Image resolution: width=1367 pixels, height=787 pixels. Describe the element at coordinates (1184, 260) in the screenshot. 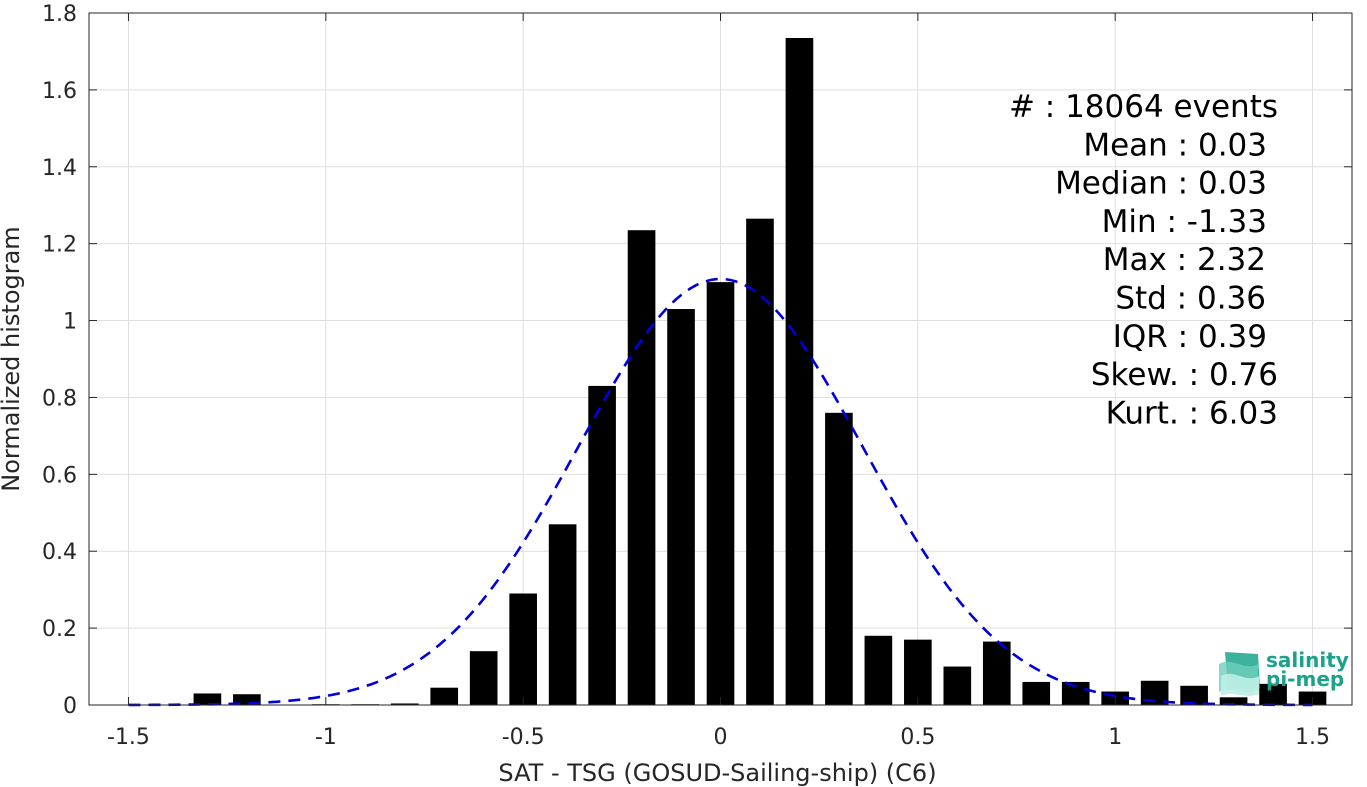

I see `stat-line-4: Max : 2.32` at that location.